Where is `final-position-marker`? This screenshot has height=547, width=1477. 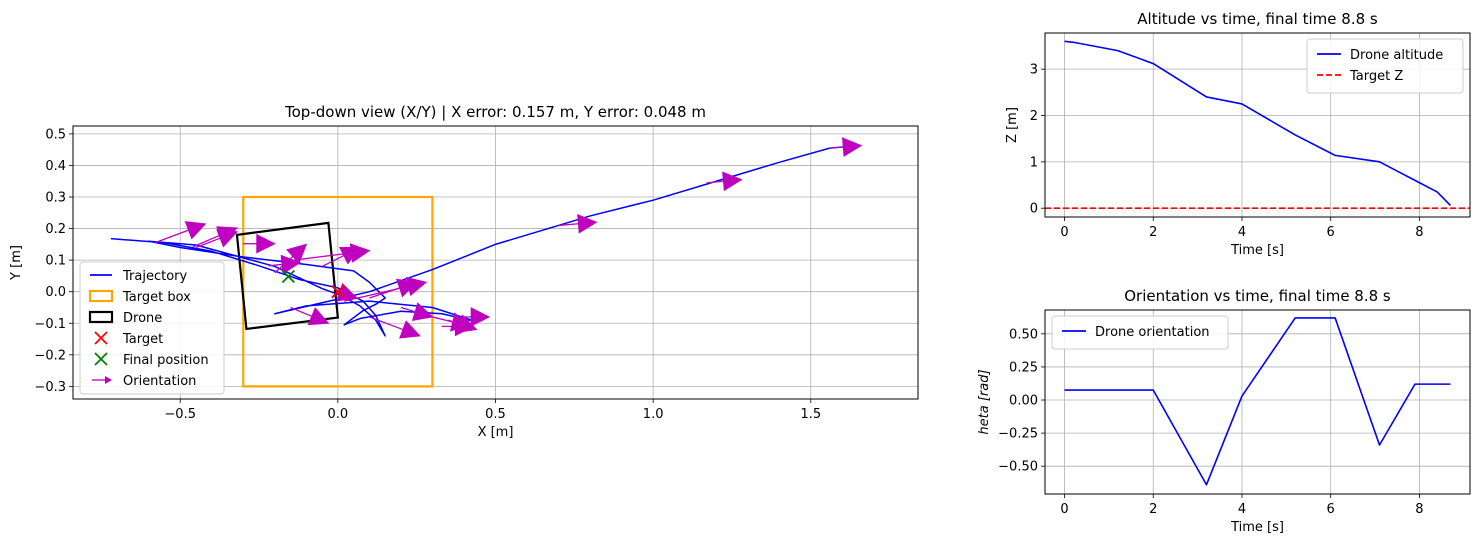
final-position-marker is located at coordinates (288, 276).